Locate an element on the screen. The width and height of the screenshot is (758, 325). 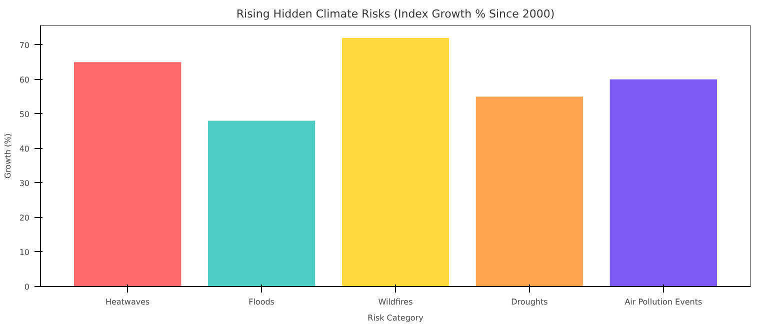
x-axis-title: Risk Category is located at coordinates (396, 318).